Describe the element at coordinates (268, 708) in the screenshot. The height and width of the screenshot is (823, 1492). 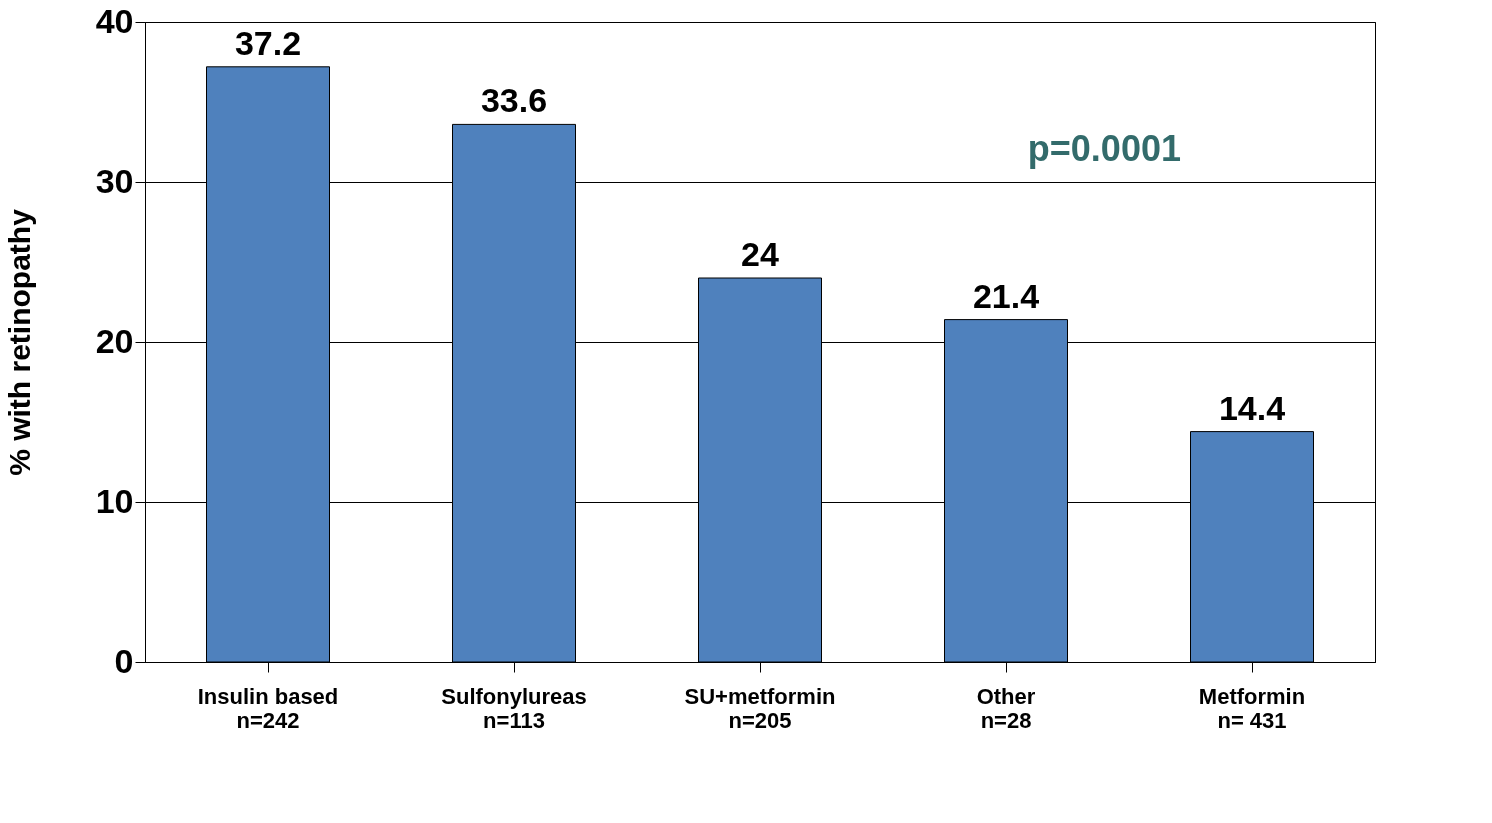
I see `x-tick-label: Insulin based n=242` at that location.